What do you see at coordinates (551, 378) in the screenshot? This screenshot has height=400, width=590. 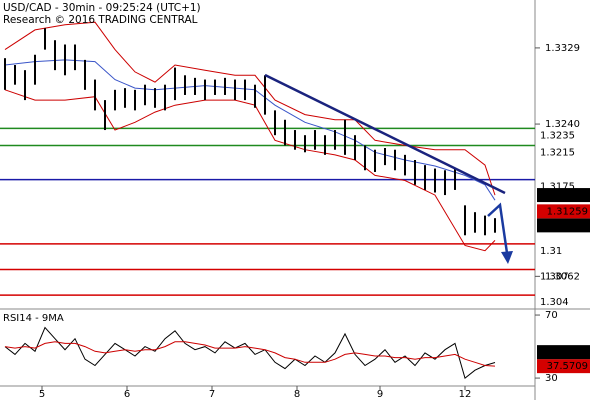 I see `y-tick-label: 30` at bounding box center [551, 378].